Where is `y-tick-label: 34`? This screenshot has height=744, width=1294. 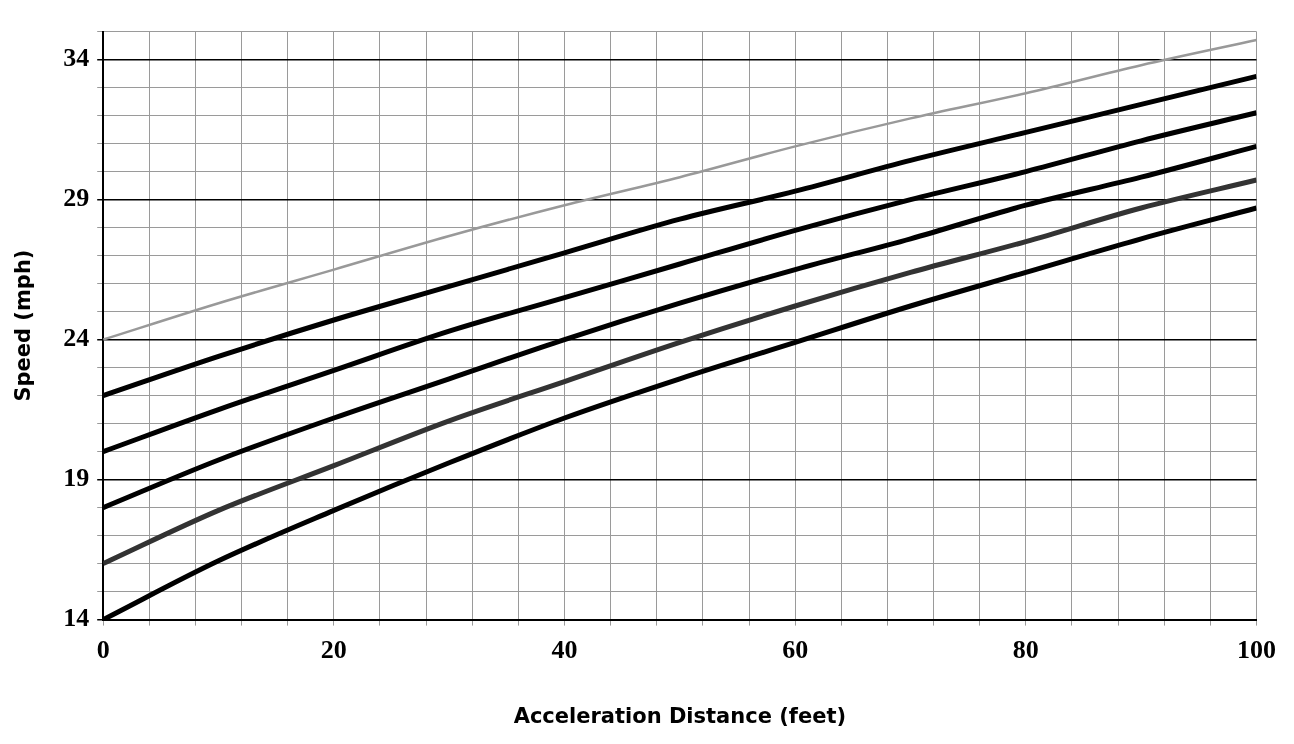 y-tick-label: 34 is located at coordinates (76, 58).